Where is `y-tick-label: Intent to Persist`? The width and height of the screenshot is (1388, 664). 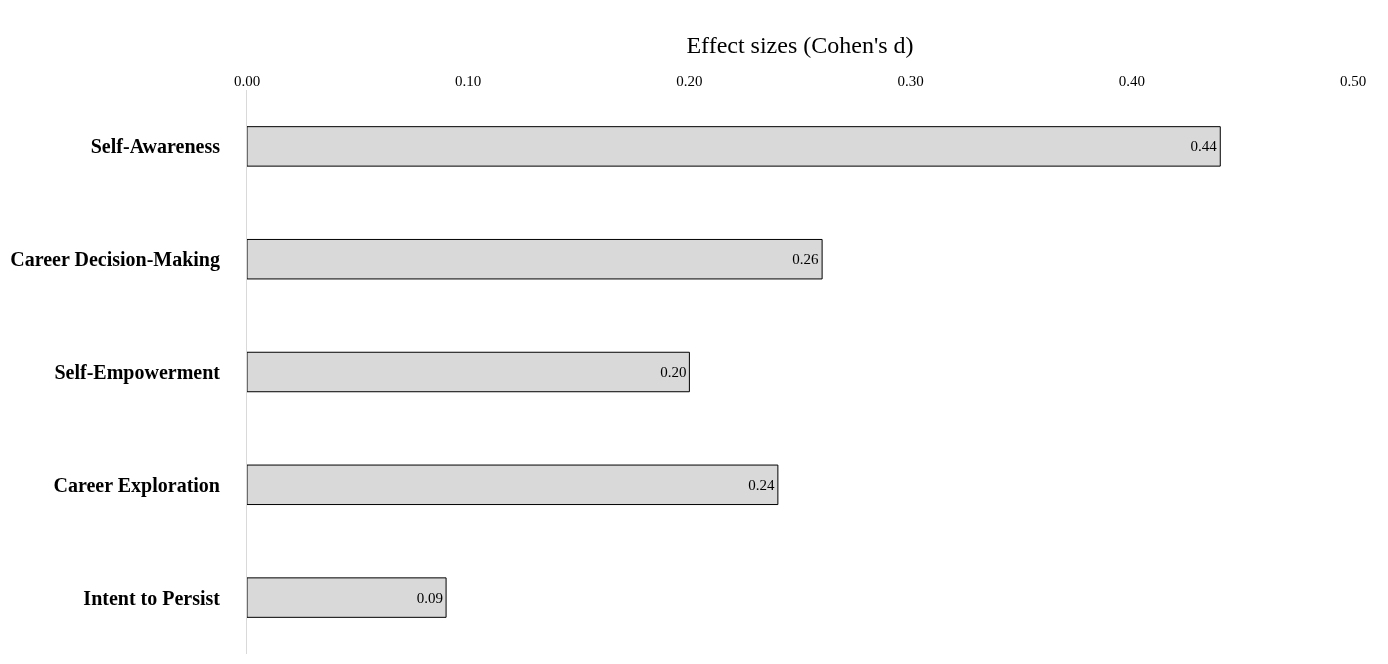 y-tick-label: Intent to Persist is located at coordinates (152, 597).